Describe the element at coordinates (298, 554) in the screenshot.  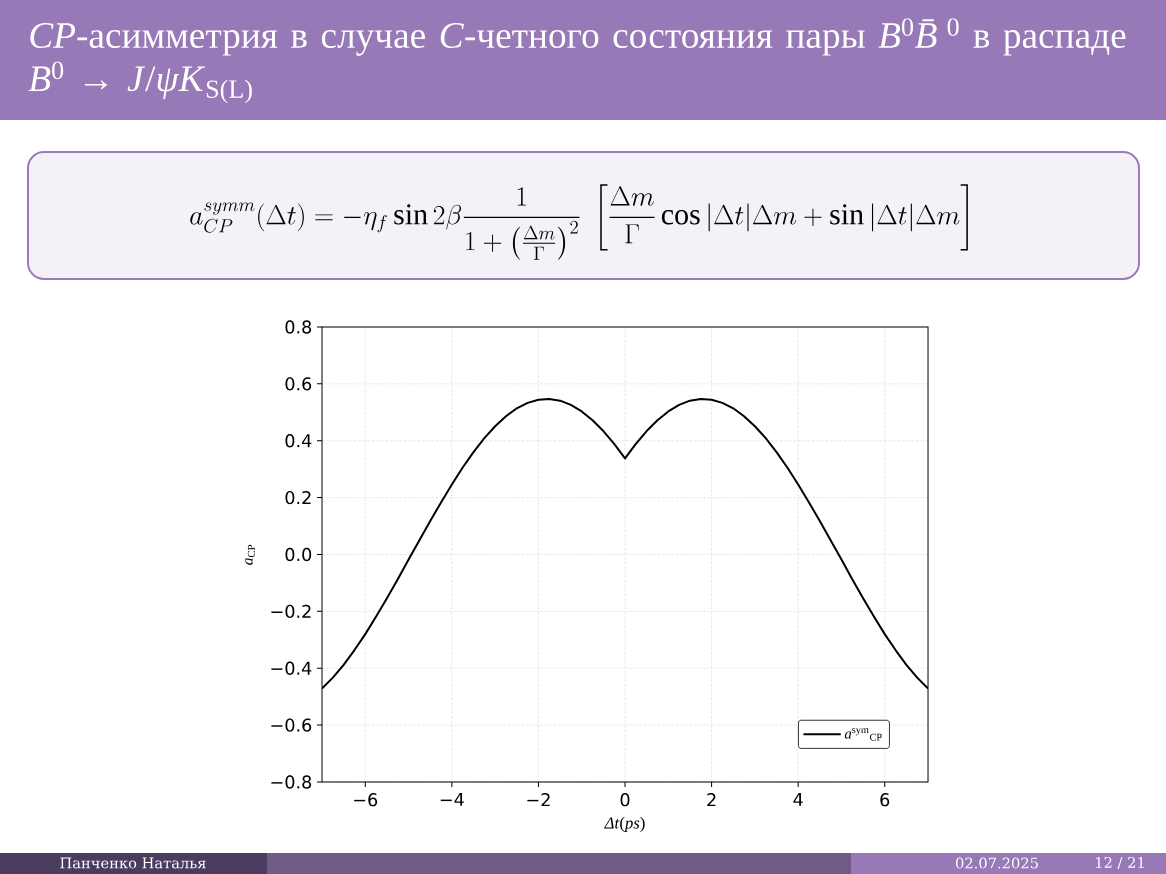
I see `y-tick-label: 0.0` at that location.